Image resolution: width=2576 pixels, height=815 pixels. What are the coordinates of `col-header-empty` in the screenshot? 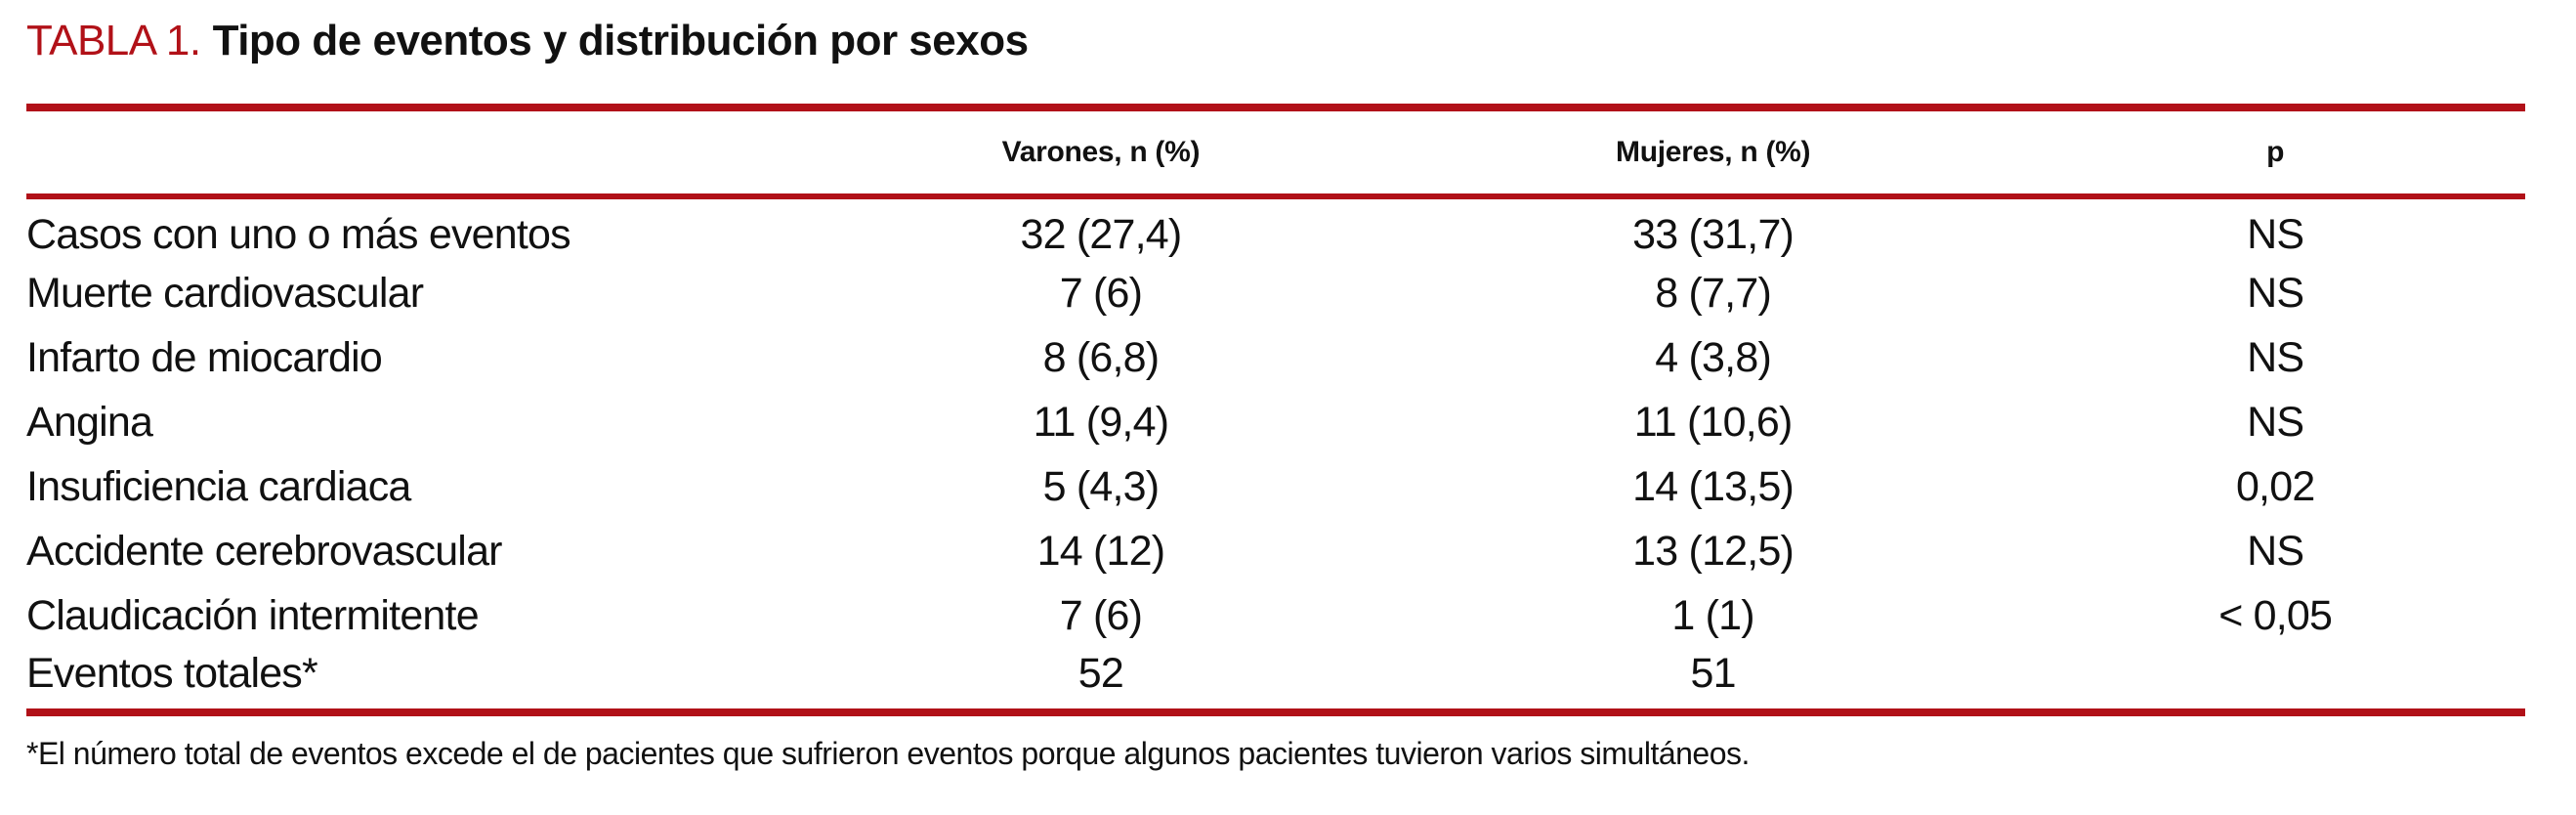 It's located at (413, 153).